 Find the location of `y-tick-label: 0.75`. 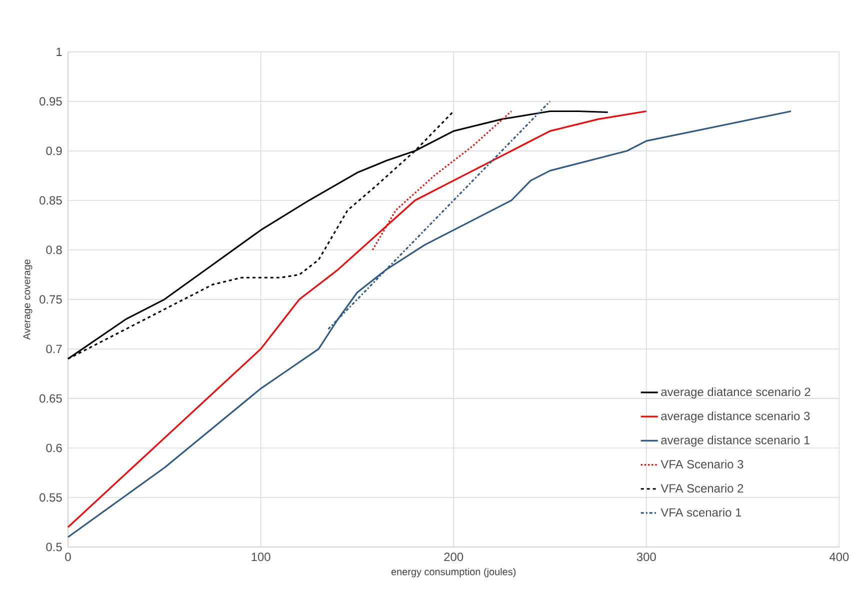

y-tick-label: 0.75 is located at coordinates (51, 299).